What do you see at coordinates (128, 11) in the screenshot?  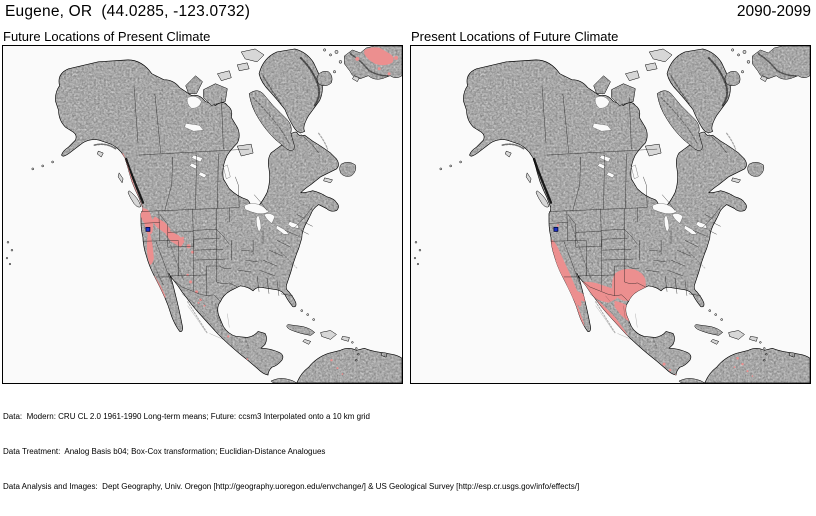 I see `location-title: Eugene, OR (44.0285, -123.0732)` at bounding box center [128, 11].